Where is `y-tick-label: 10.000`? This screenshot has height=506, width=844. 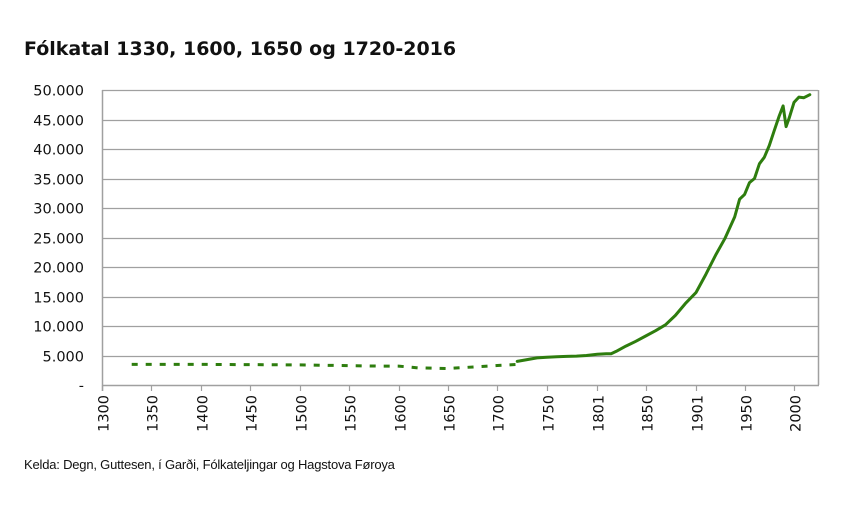
y-tick-label: 10.000 is located at coordinates (58, 328).